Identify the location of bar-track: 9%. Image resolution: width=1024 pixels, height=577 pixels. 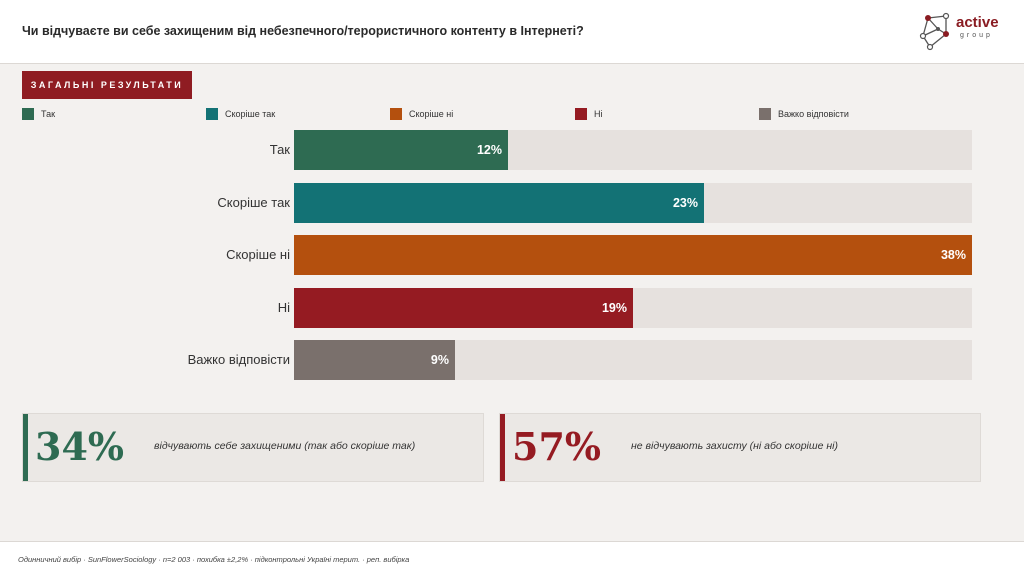
(633, 360).